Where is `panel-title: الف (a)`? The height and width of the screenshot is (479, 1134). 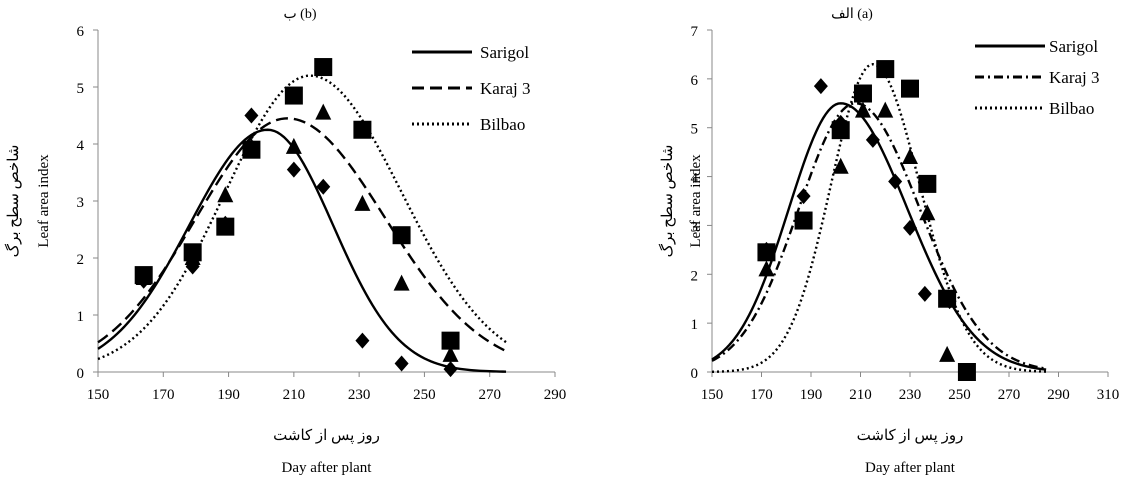
panel-title: الف (a) is located at coordinates (852, 14).